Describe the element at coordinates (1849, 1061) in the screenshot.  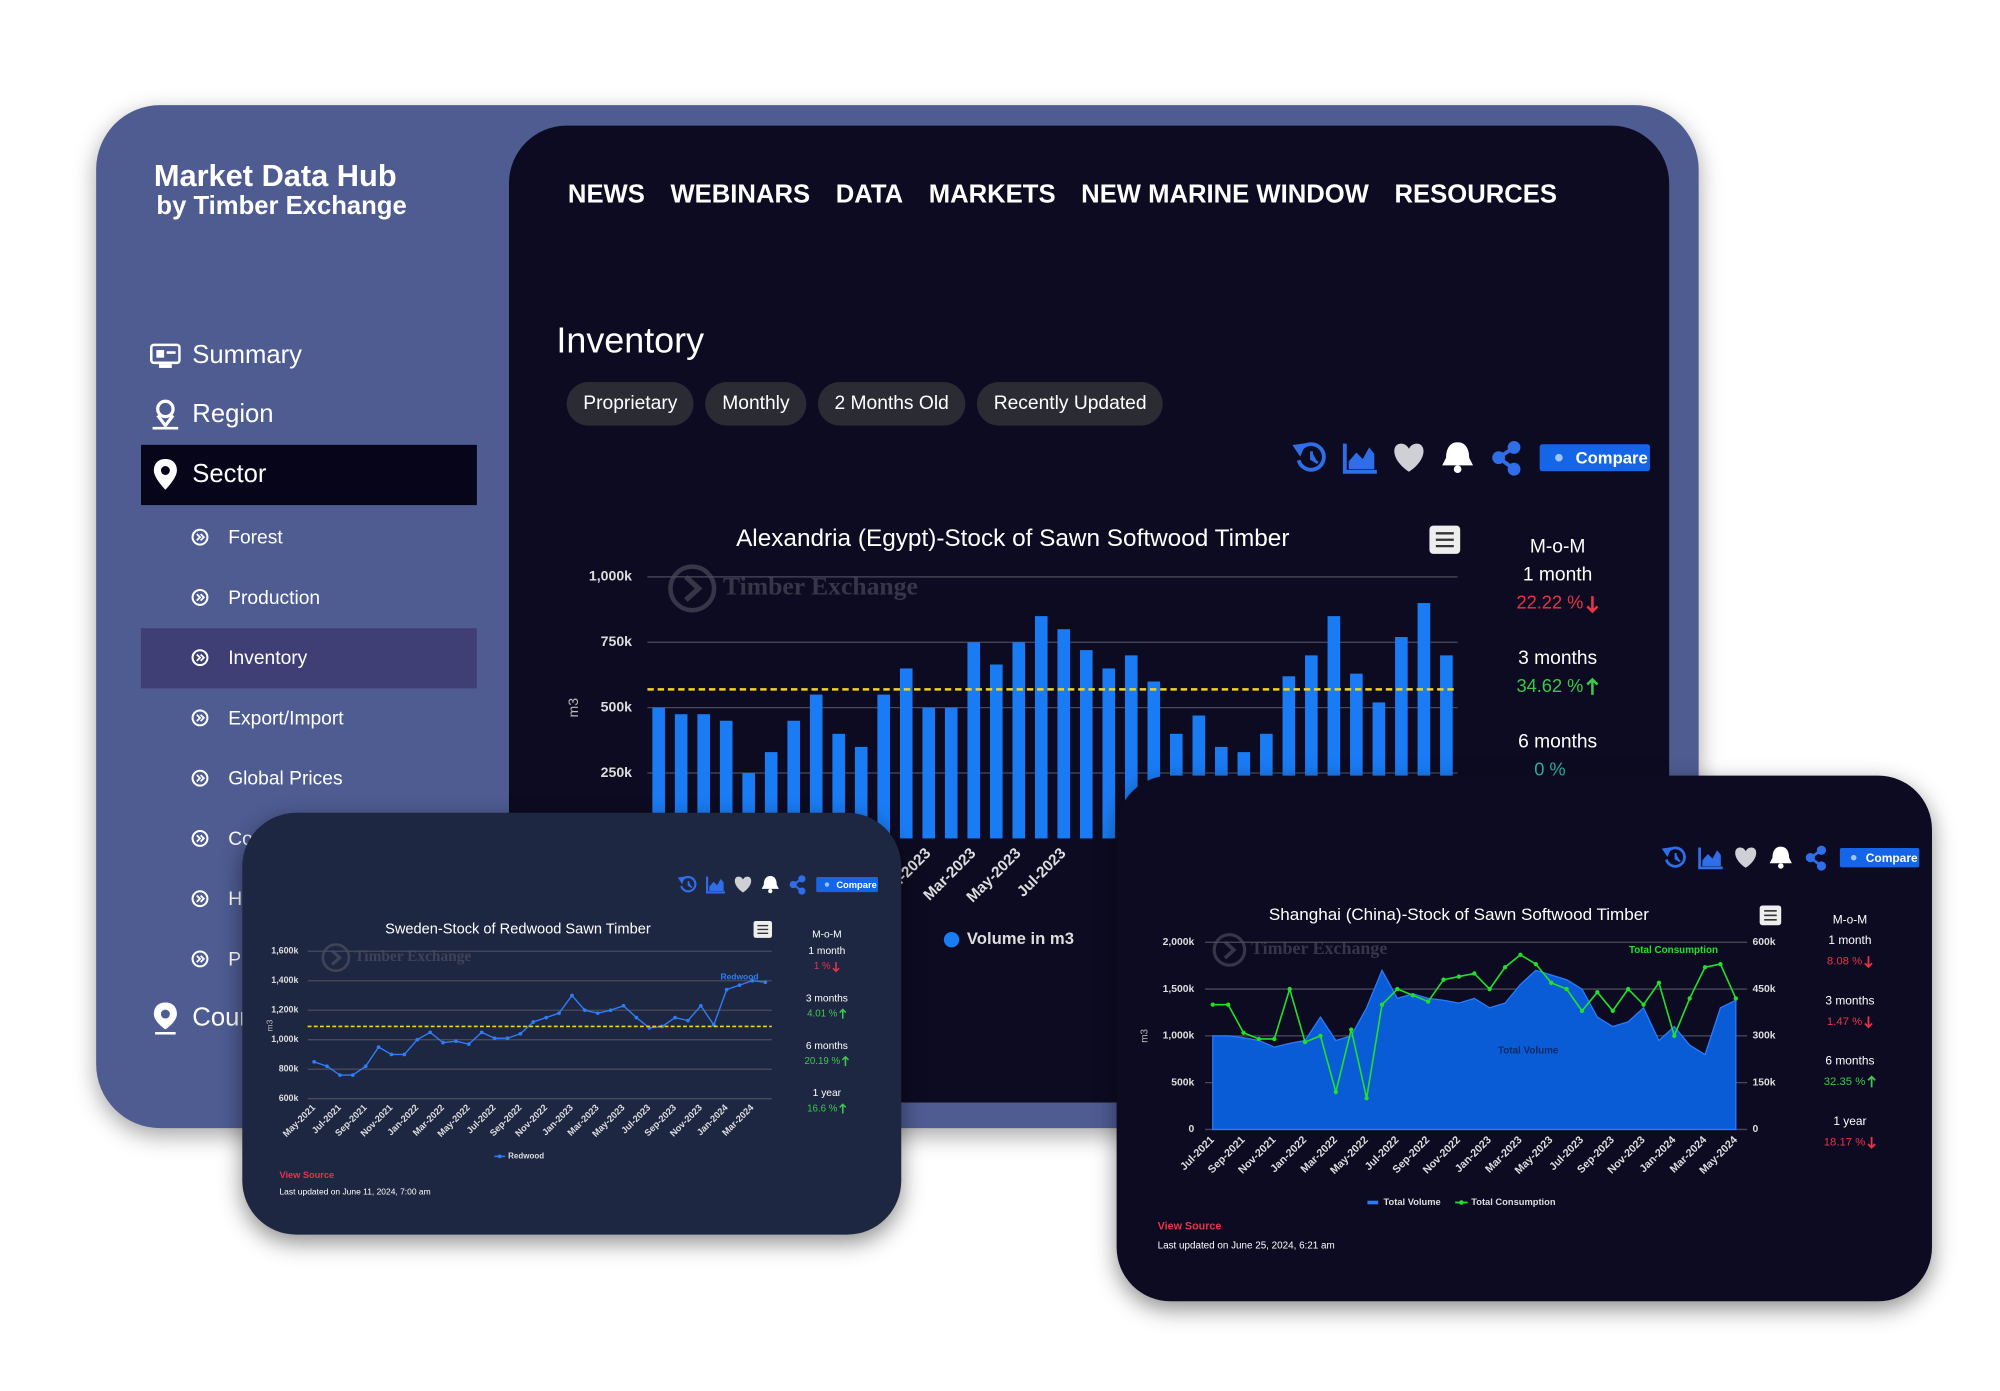
I see `stat-period: 6 months` at that location.